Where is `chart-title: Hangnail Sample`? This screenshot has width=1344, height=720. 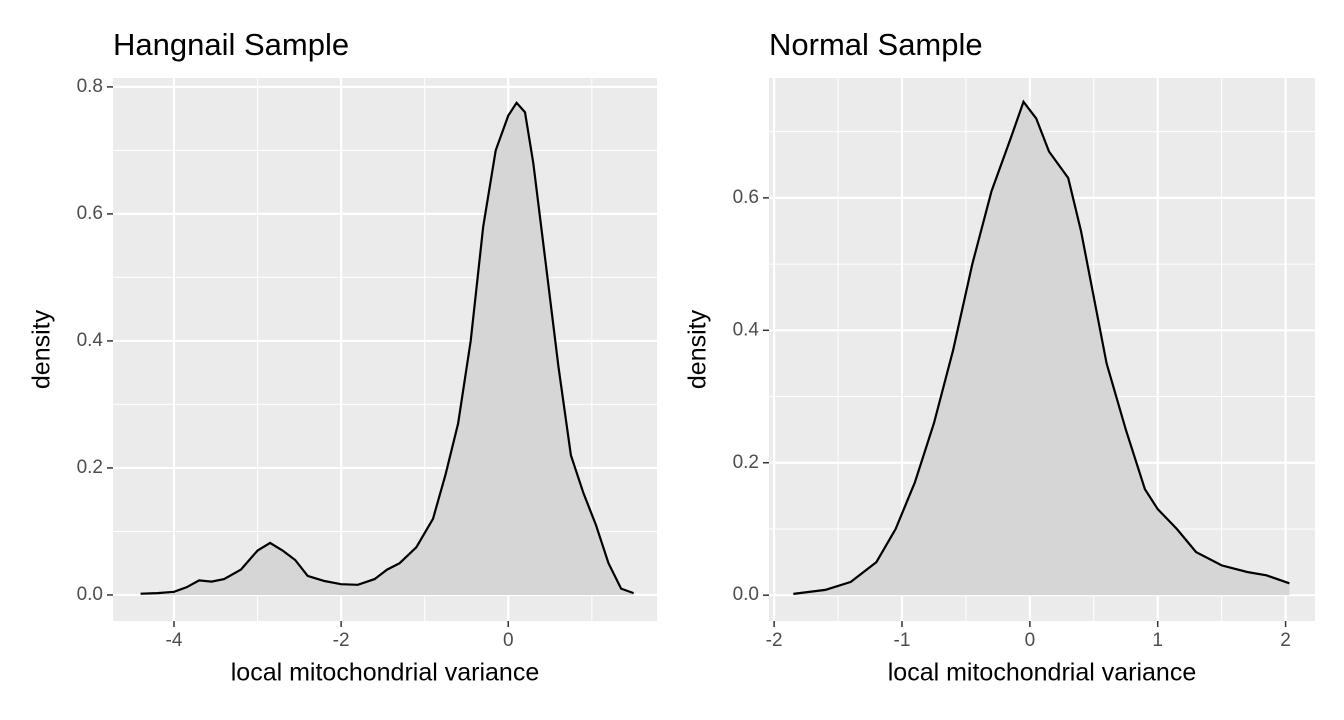
chart-title: Hangnail Sample is located at coordinates (231, 44).